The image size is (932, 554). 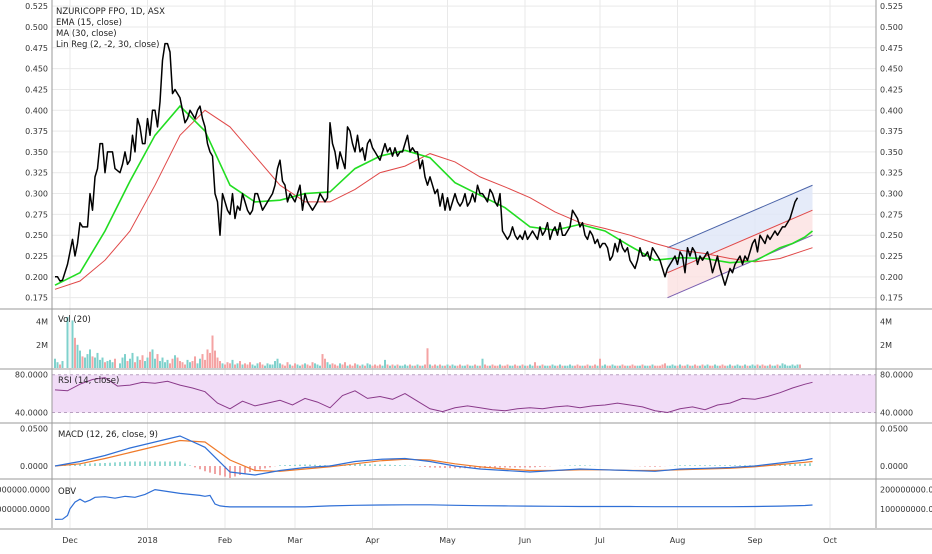 I want to click on x-tick-label: Mar, so click(x=295, y=540).